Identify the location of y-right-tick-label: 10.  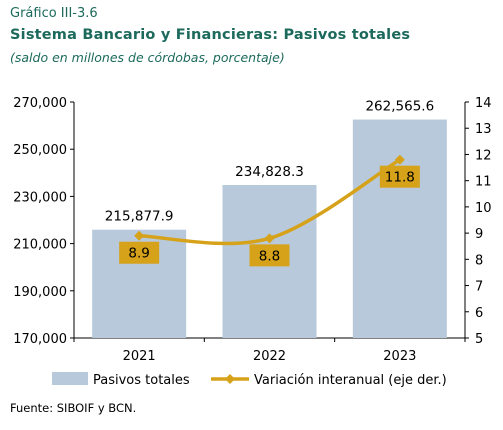
(483, 208).